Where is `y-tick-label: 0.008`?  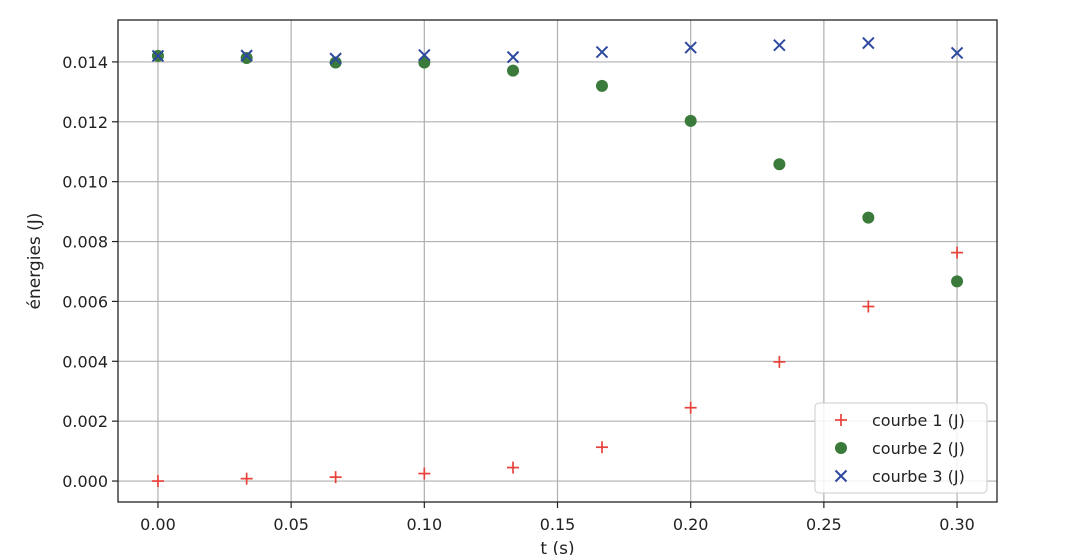
y-tick-label: 0.008 is located at coordinates (85, 242).